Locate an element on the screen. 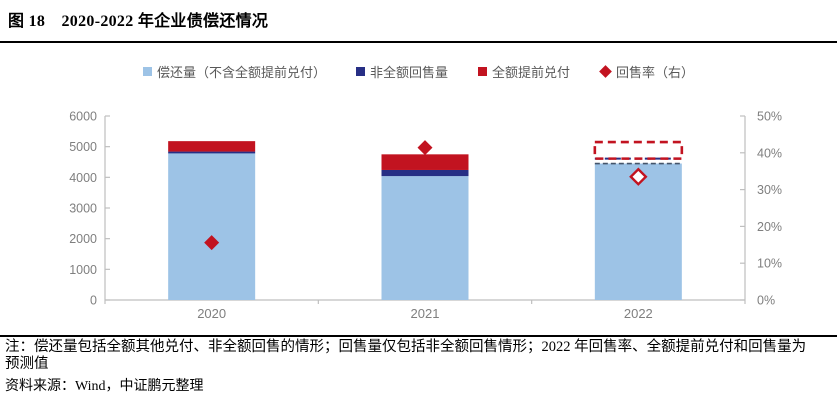 The width and height of the screenshot is (837, 400). legend-label: 回售率（右） is located at coordinates (655, 72).